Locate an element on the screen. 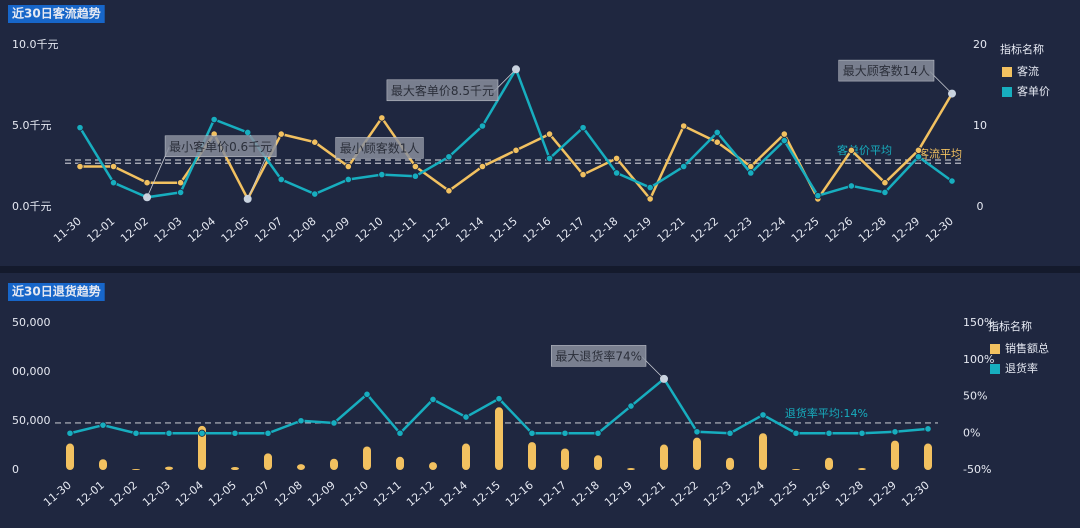 This screenshot has height=528, width=1080. legend-label: 客流 is located at coordinates (1028, 71).